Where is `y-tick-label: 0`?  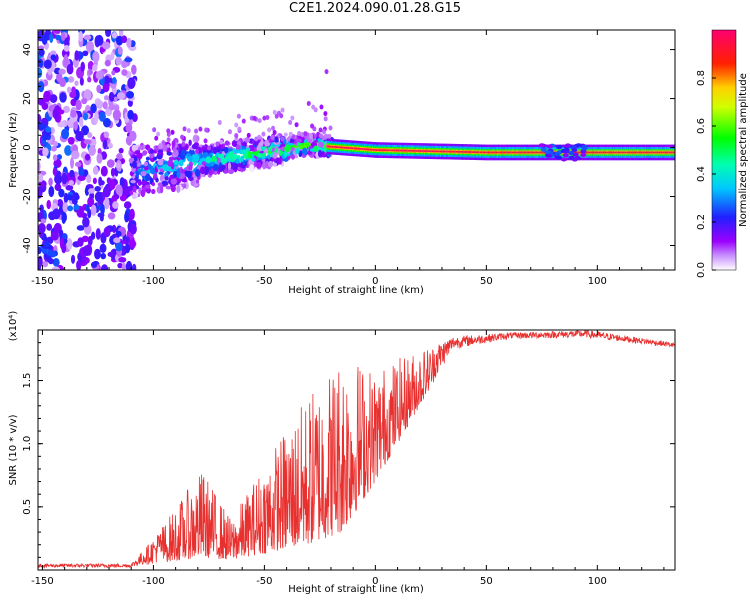 y-tick-label: 0 is located at coordinates (27, 147).